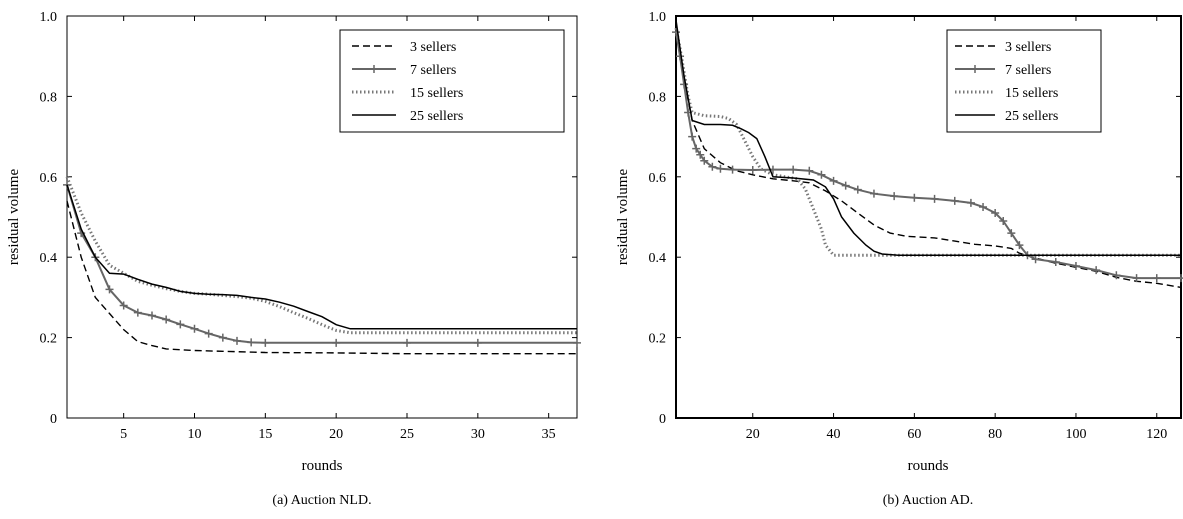 Image resolution: width=1183 pixels, height=519 pixels. Describe the element at coordinates (321, 500) in the screenshot. I see `caption: (a) Auction NLD.` at that location.